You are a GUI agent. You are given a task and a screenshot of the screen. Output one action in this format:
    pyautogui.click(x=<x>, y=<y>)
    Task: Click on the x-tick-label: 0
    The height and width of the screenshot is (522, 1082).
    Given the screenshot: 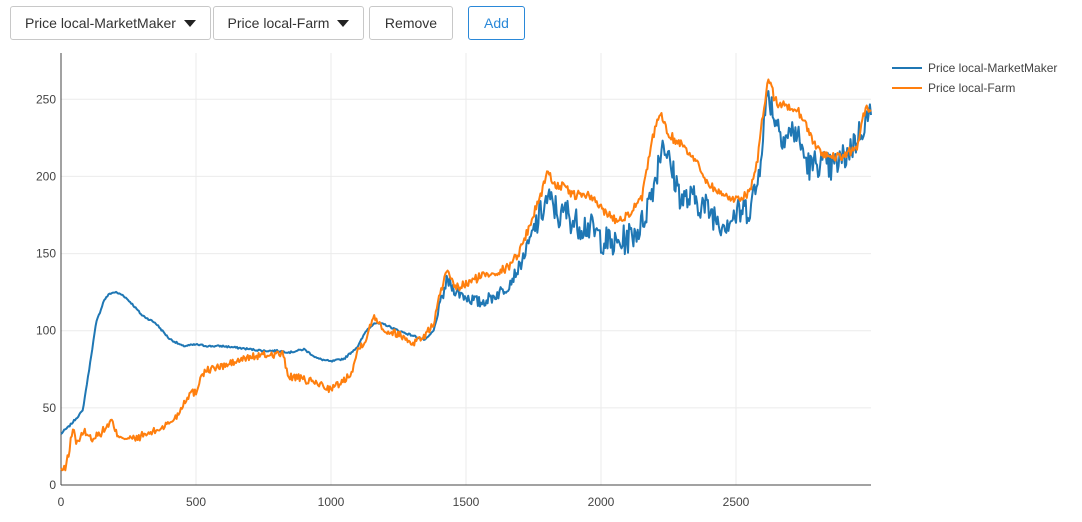 What is the action you would take?
    pyautogui.click(x=61, y=502)
    